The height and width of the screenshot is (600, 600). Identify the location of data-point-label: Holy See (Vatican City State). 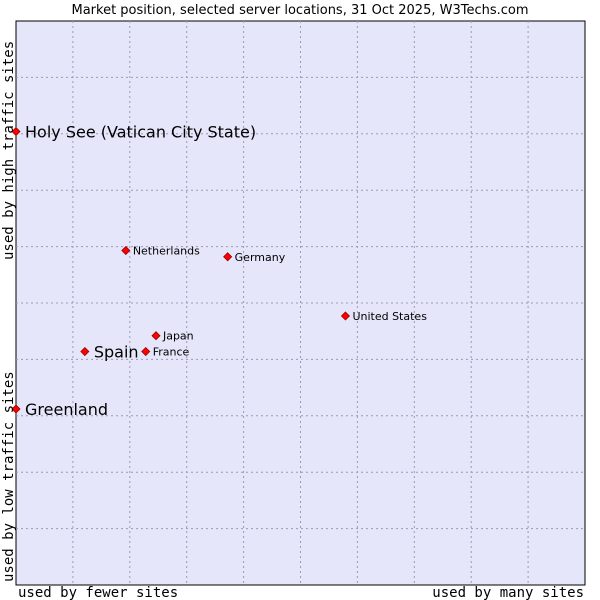
(140, 132).